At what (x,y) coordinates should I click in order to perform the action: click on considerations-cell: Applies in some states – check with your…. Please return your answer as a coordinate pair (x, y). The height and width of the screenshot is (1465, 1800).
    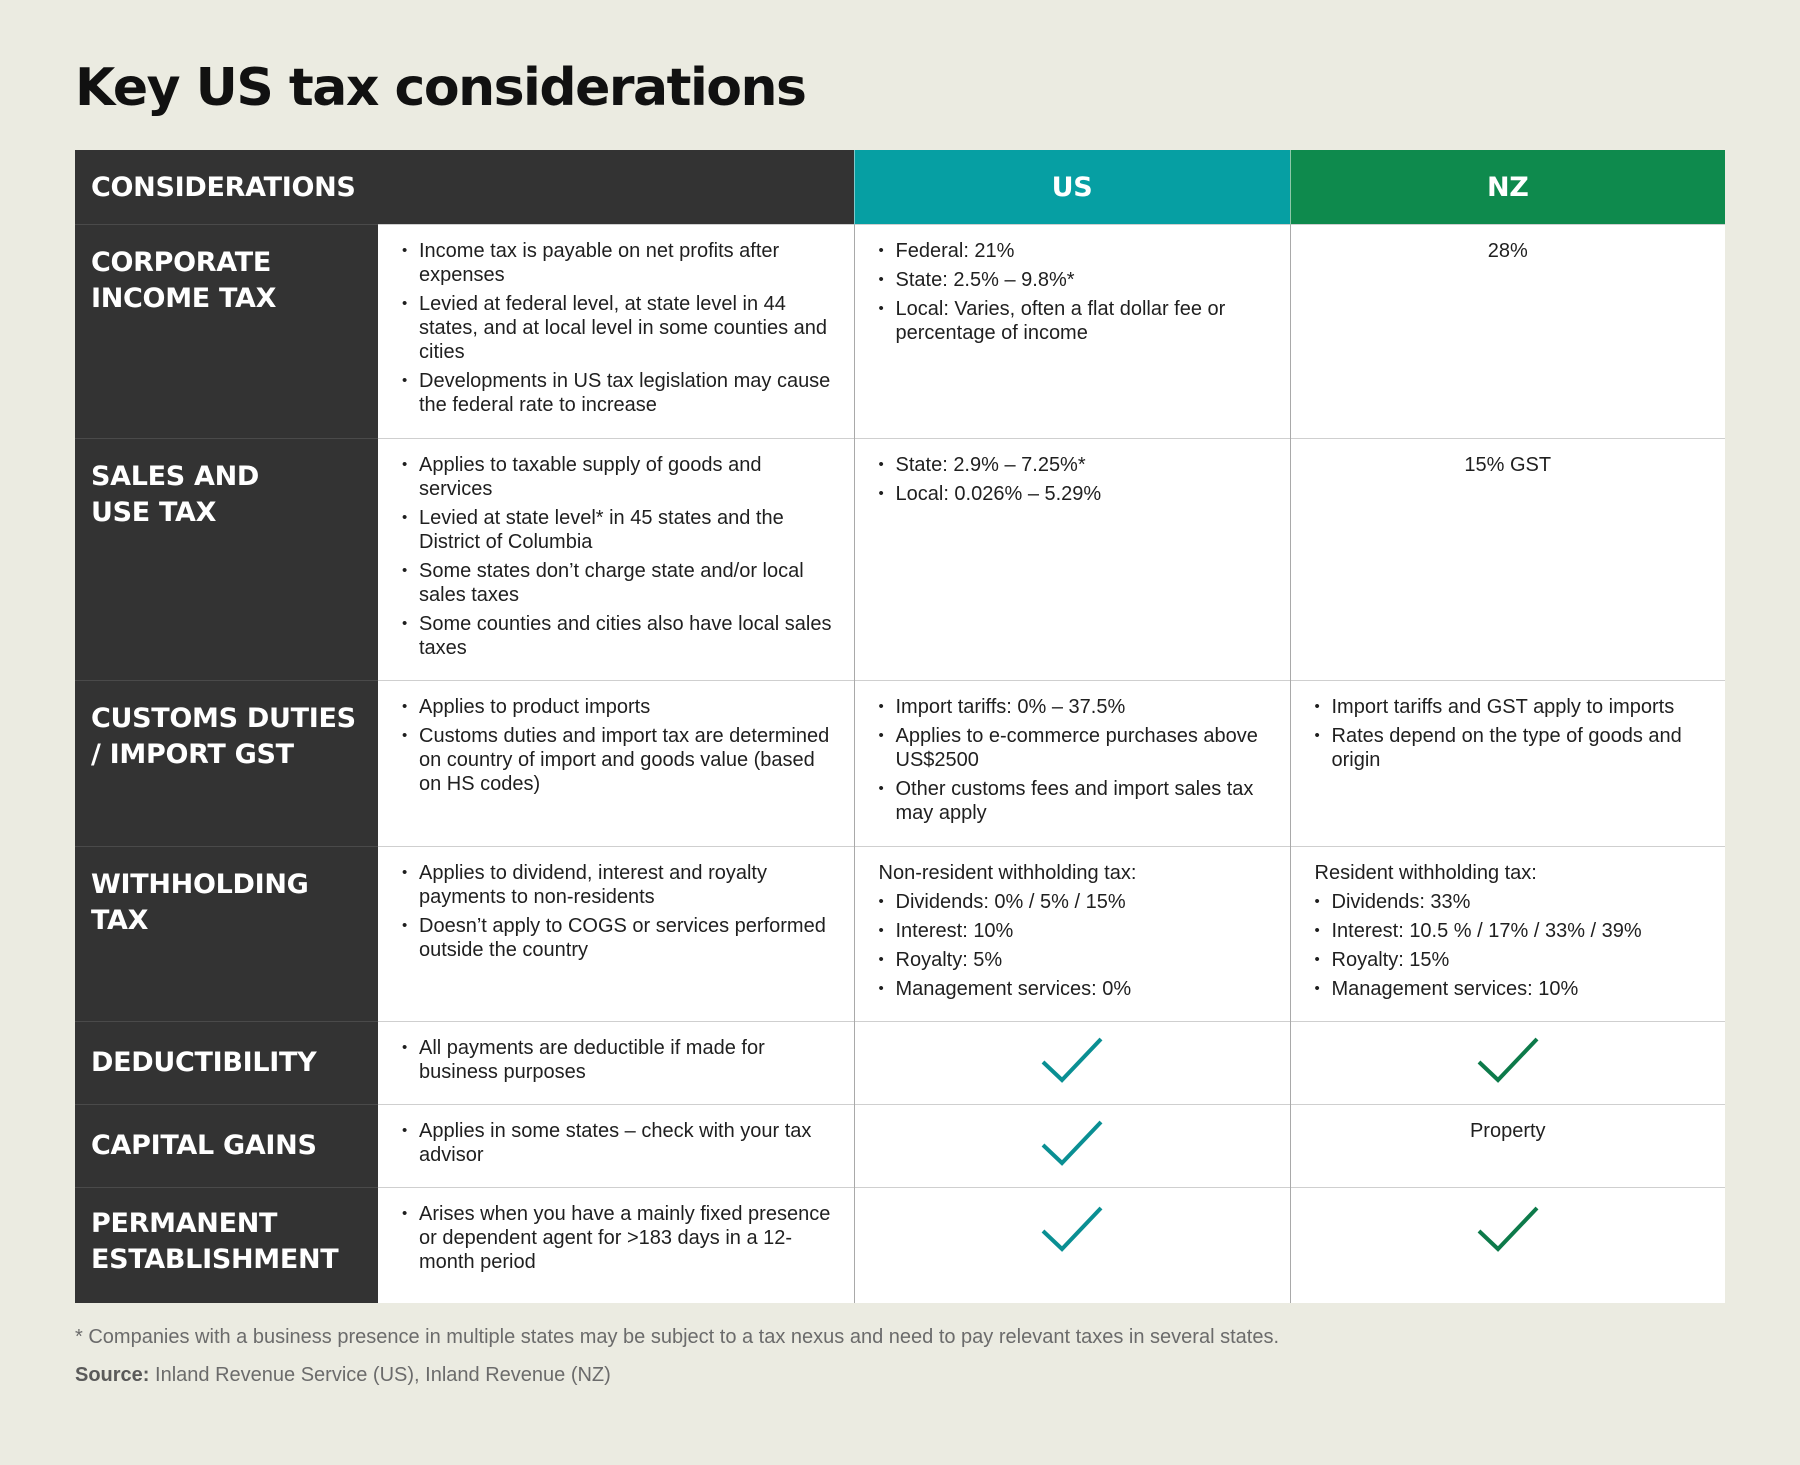
    Looking at the image, I should click on (616, 1146).